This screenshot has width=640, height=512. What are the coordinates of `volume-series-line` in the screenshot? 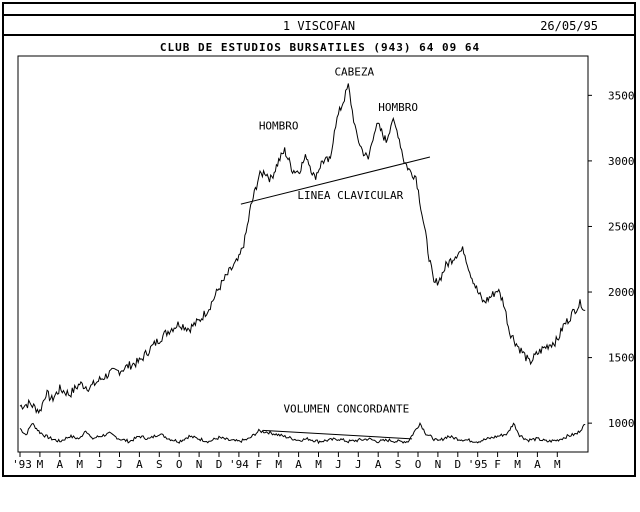 It's located at (302, 433).